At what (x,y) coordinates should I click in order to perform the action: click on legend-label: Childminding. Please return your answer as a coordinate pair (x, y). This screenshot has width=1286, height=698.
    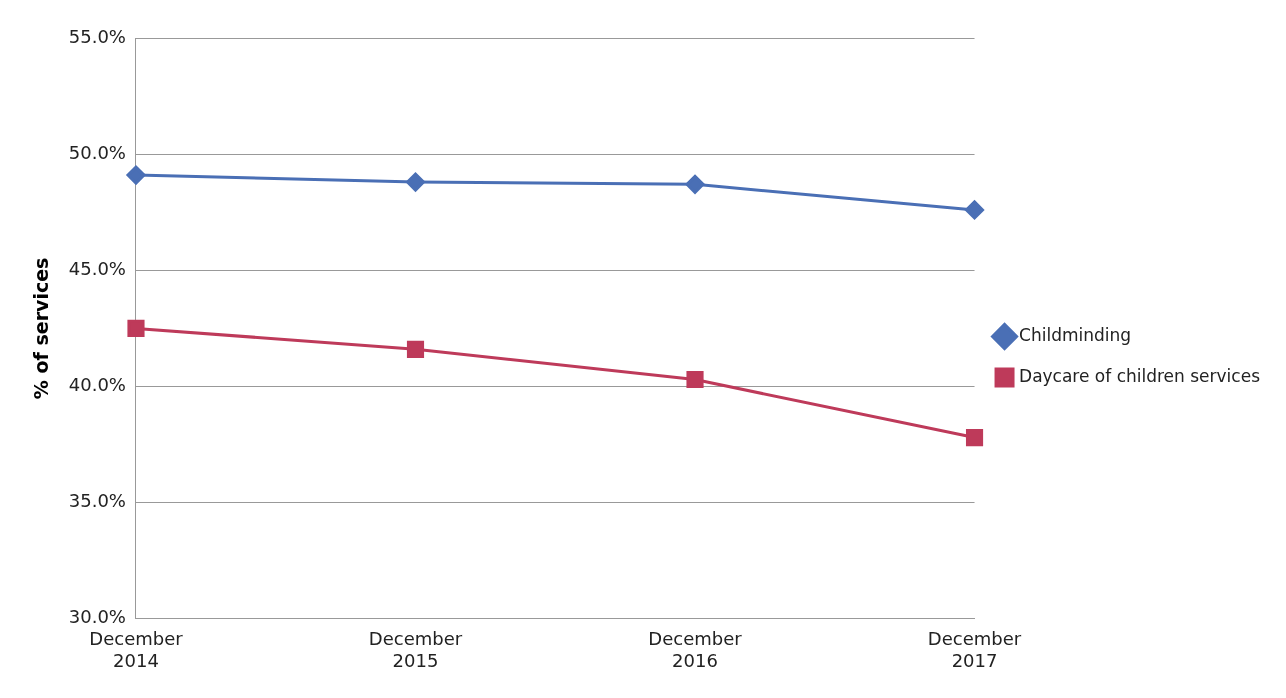
    Looking at the image, I should click on (1075, 334).